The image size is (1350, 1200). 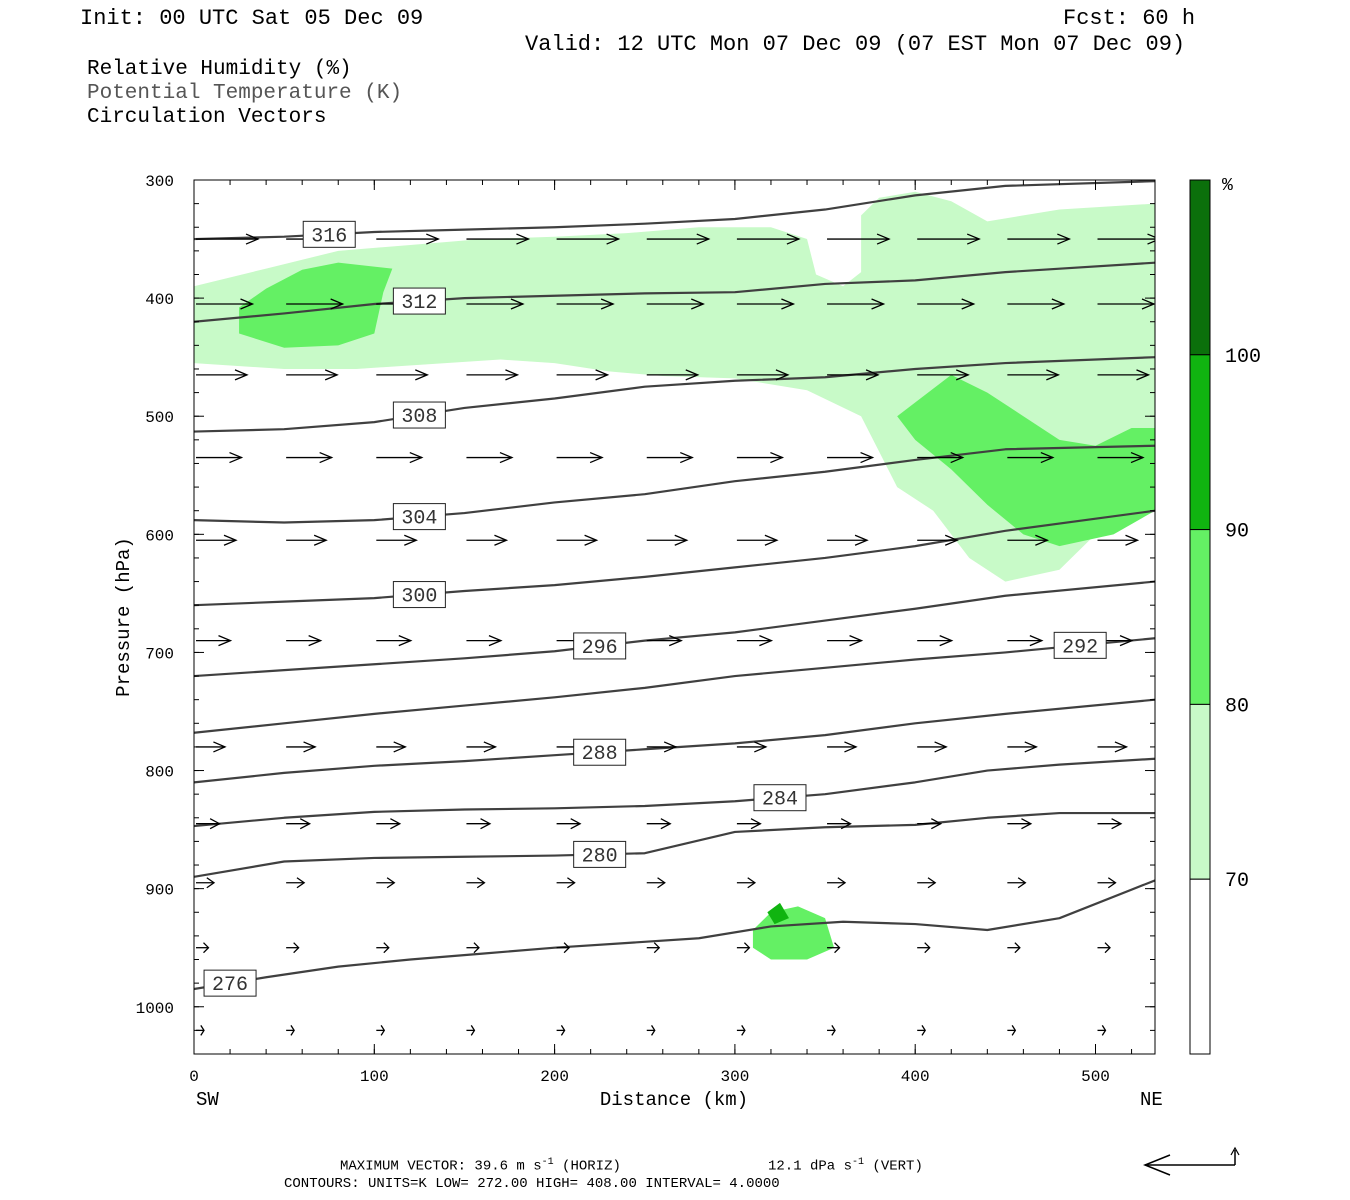 What do you see at coordinates (159, 182) in the screenshot?
I see `svg-text: 300` at bounding box center [159, 182].